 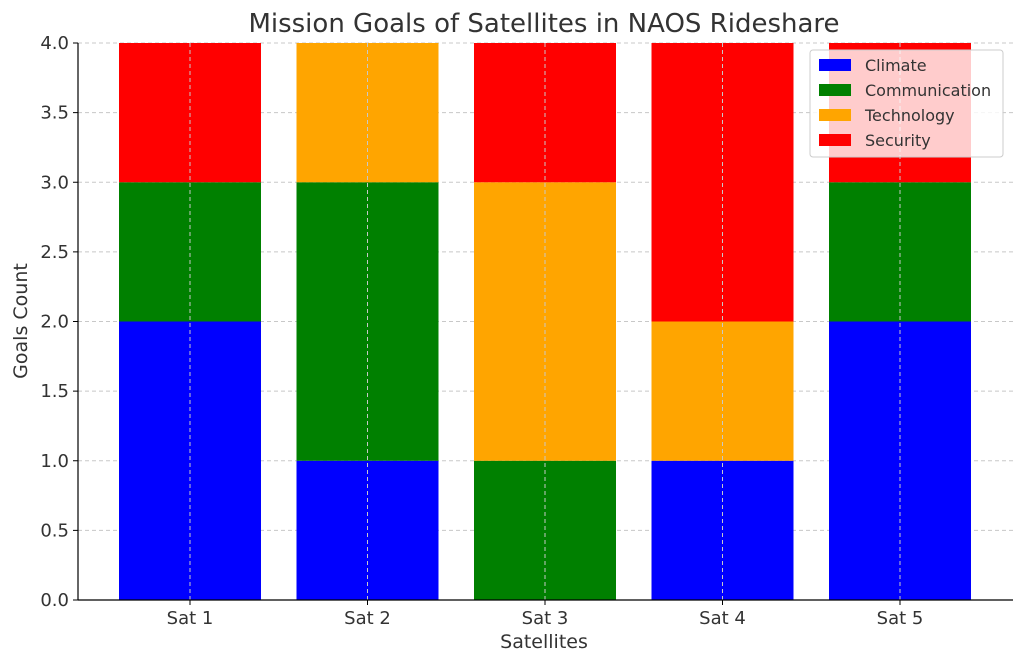 I want to click on legend-box, so click(x=906, y=103).